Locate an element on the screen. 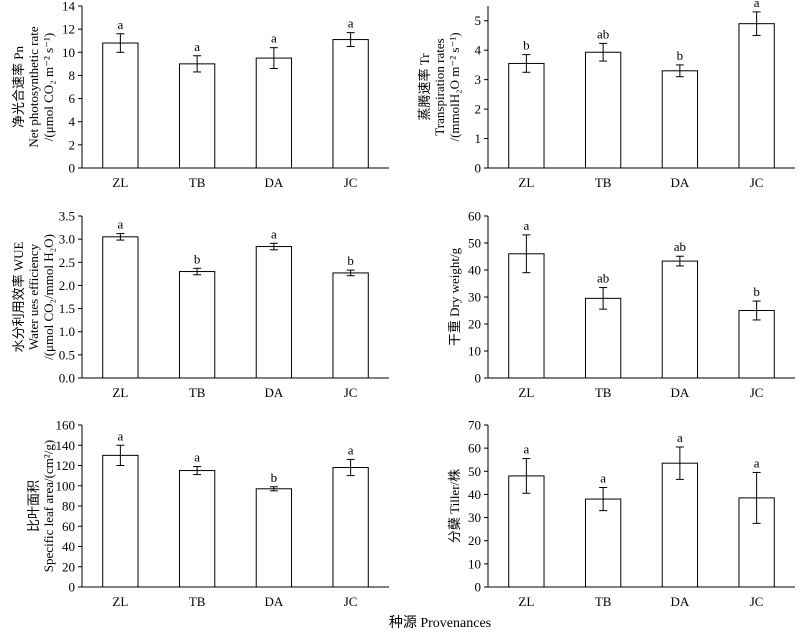 The image size is (800, 635). y-tick-label: 8 is located at coordinates (72, 75).